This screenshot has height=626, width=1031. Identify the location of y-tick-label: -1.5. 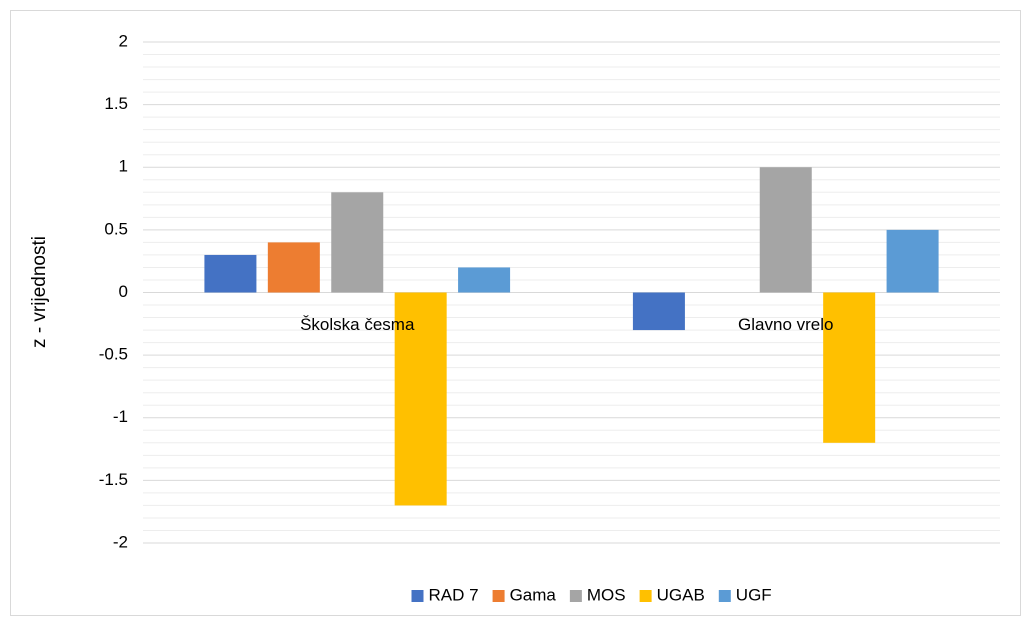
(113, 479).